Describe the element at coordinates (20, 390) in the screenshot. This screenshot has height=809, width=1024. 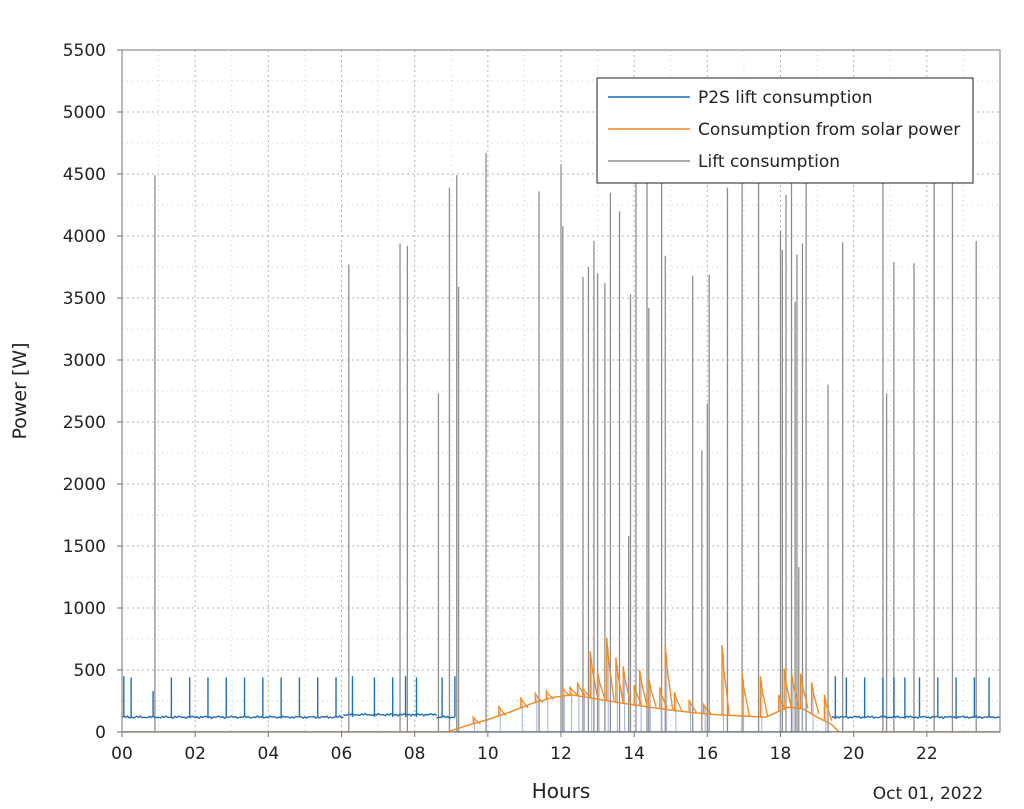
I see `y-axis-label: Power [W]` at that location.